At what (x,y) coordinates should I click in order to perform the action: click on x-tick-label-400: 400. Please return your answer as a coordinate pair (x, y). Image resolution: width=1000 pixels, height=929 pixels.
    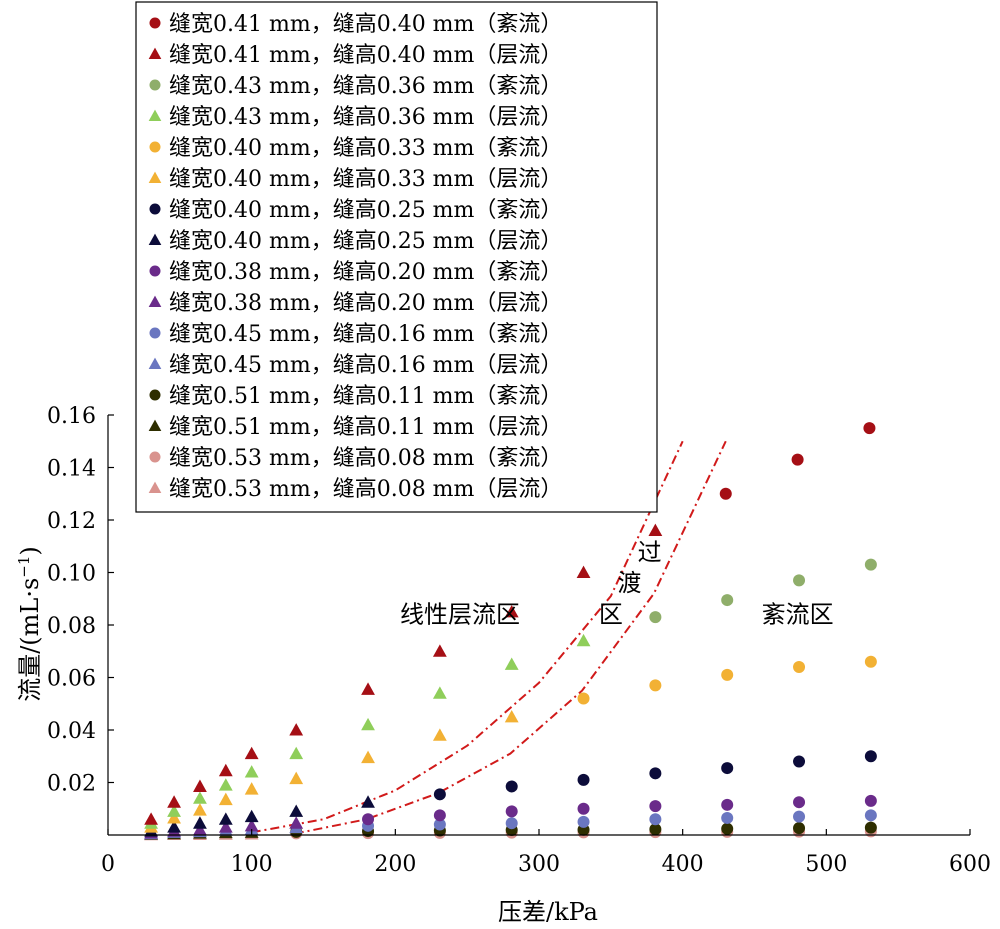
    Looking at the image, I should click on (683, 864).